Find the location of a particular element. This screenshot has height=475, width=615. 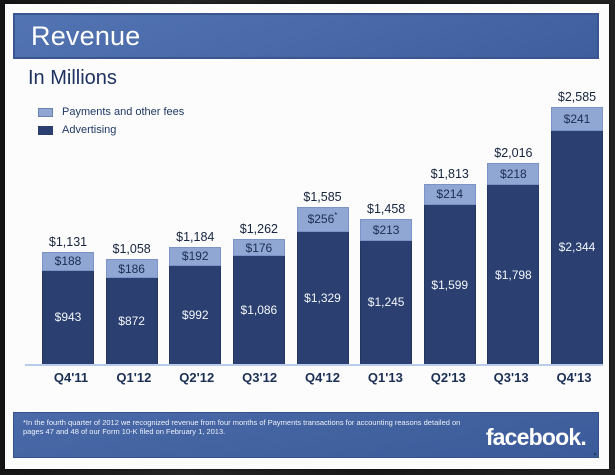

bar-total-label: $1,262 is located at coordinates (258, 228).